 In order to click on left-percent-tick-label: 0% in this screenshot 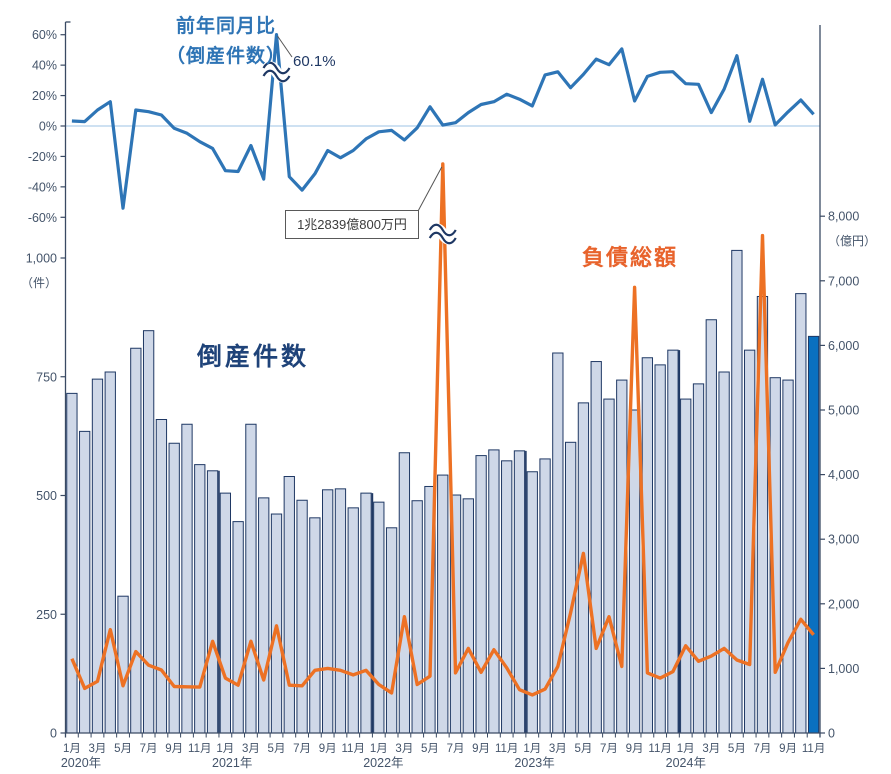, I will do `click(48, 127)`.